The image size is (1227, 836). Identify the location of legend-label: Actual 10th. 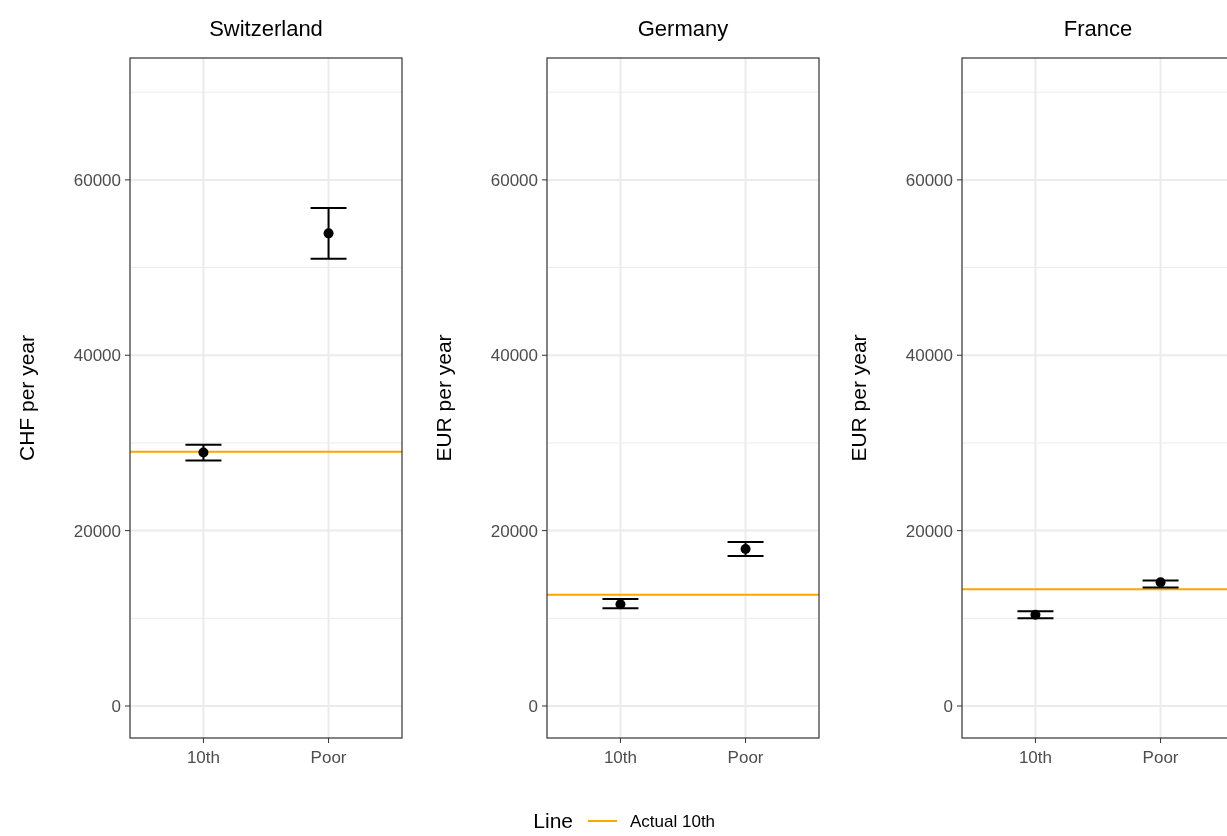
(673, 821).